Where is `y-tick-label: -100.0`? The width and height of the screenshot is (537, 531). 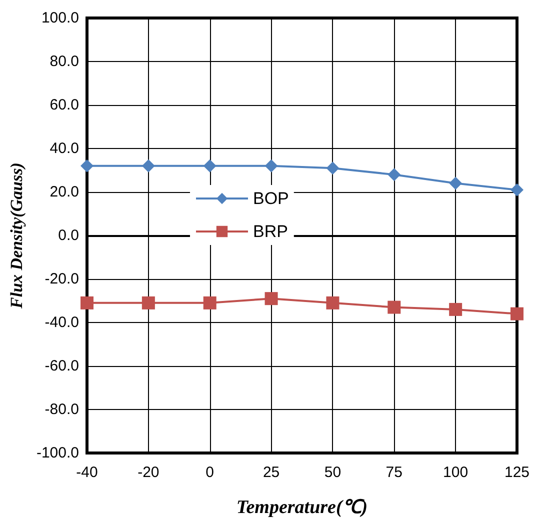 y-tick-label: -100.0 is located at coordinates (57, 453).